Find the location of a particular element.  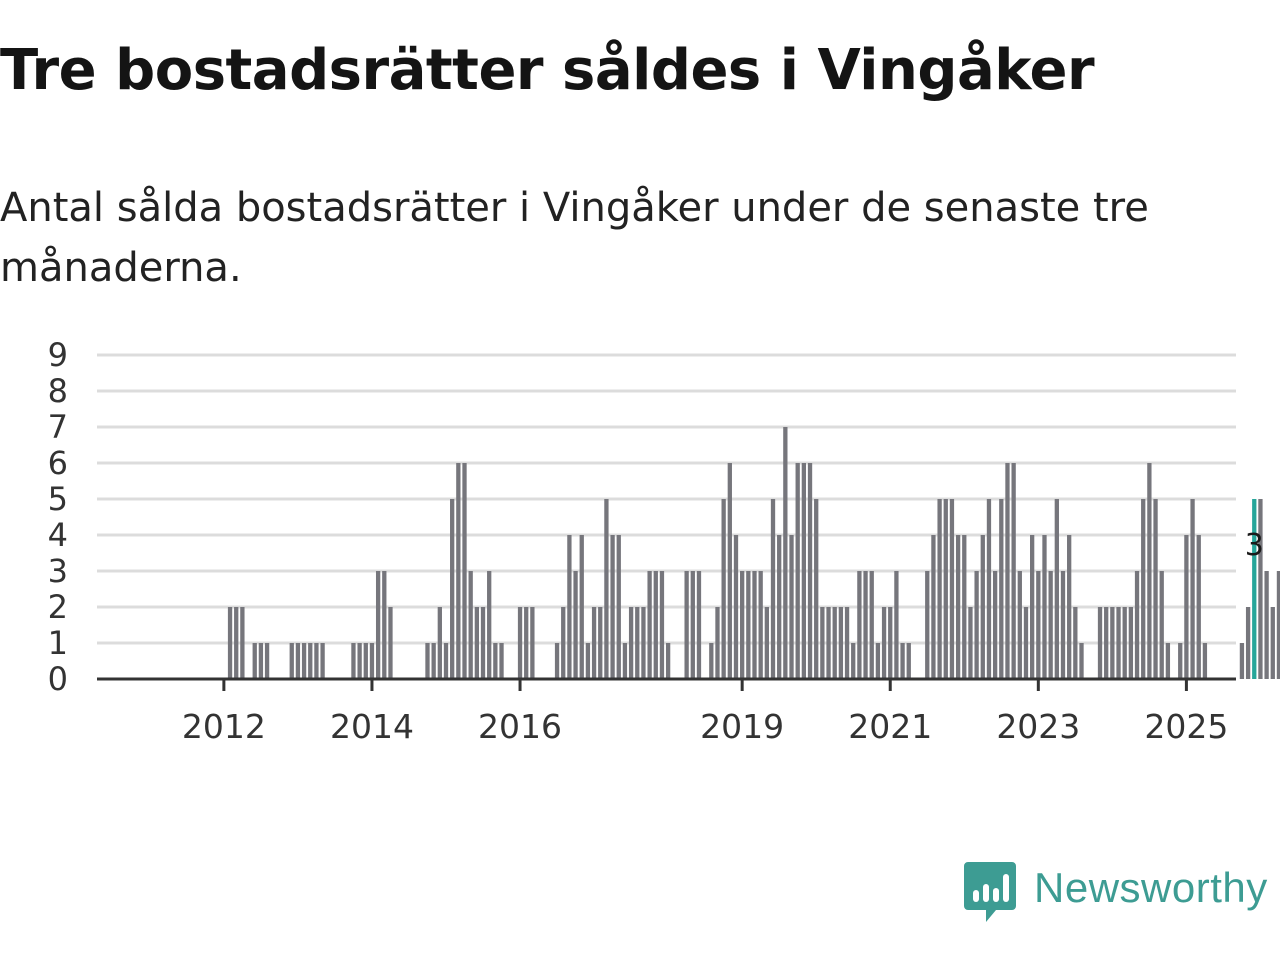

y-tick-label: 5 is located at coordinates (58, 499).